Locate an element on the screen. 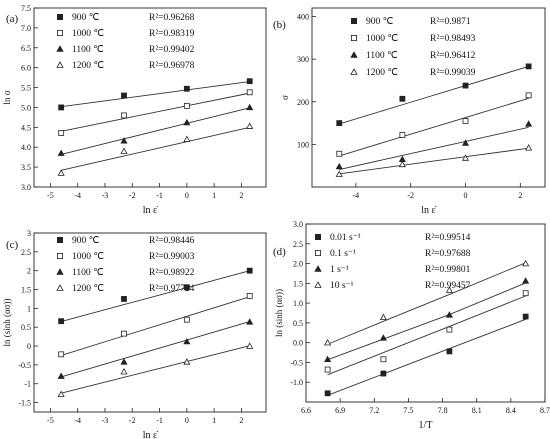 The width and height of the screenshot is (550, 439). x-tick-label: 6.9 is located at coordinates (340, 410).